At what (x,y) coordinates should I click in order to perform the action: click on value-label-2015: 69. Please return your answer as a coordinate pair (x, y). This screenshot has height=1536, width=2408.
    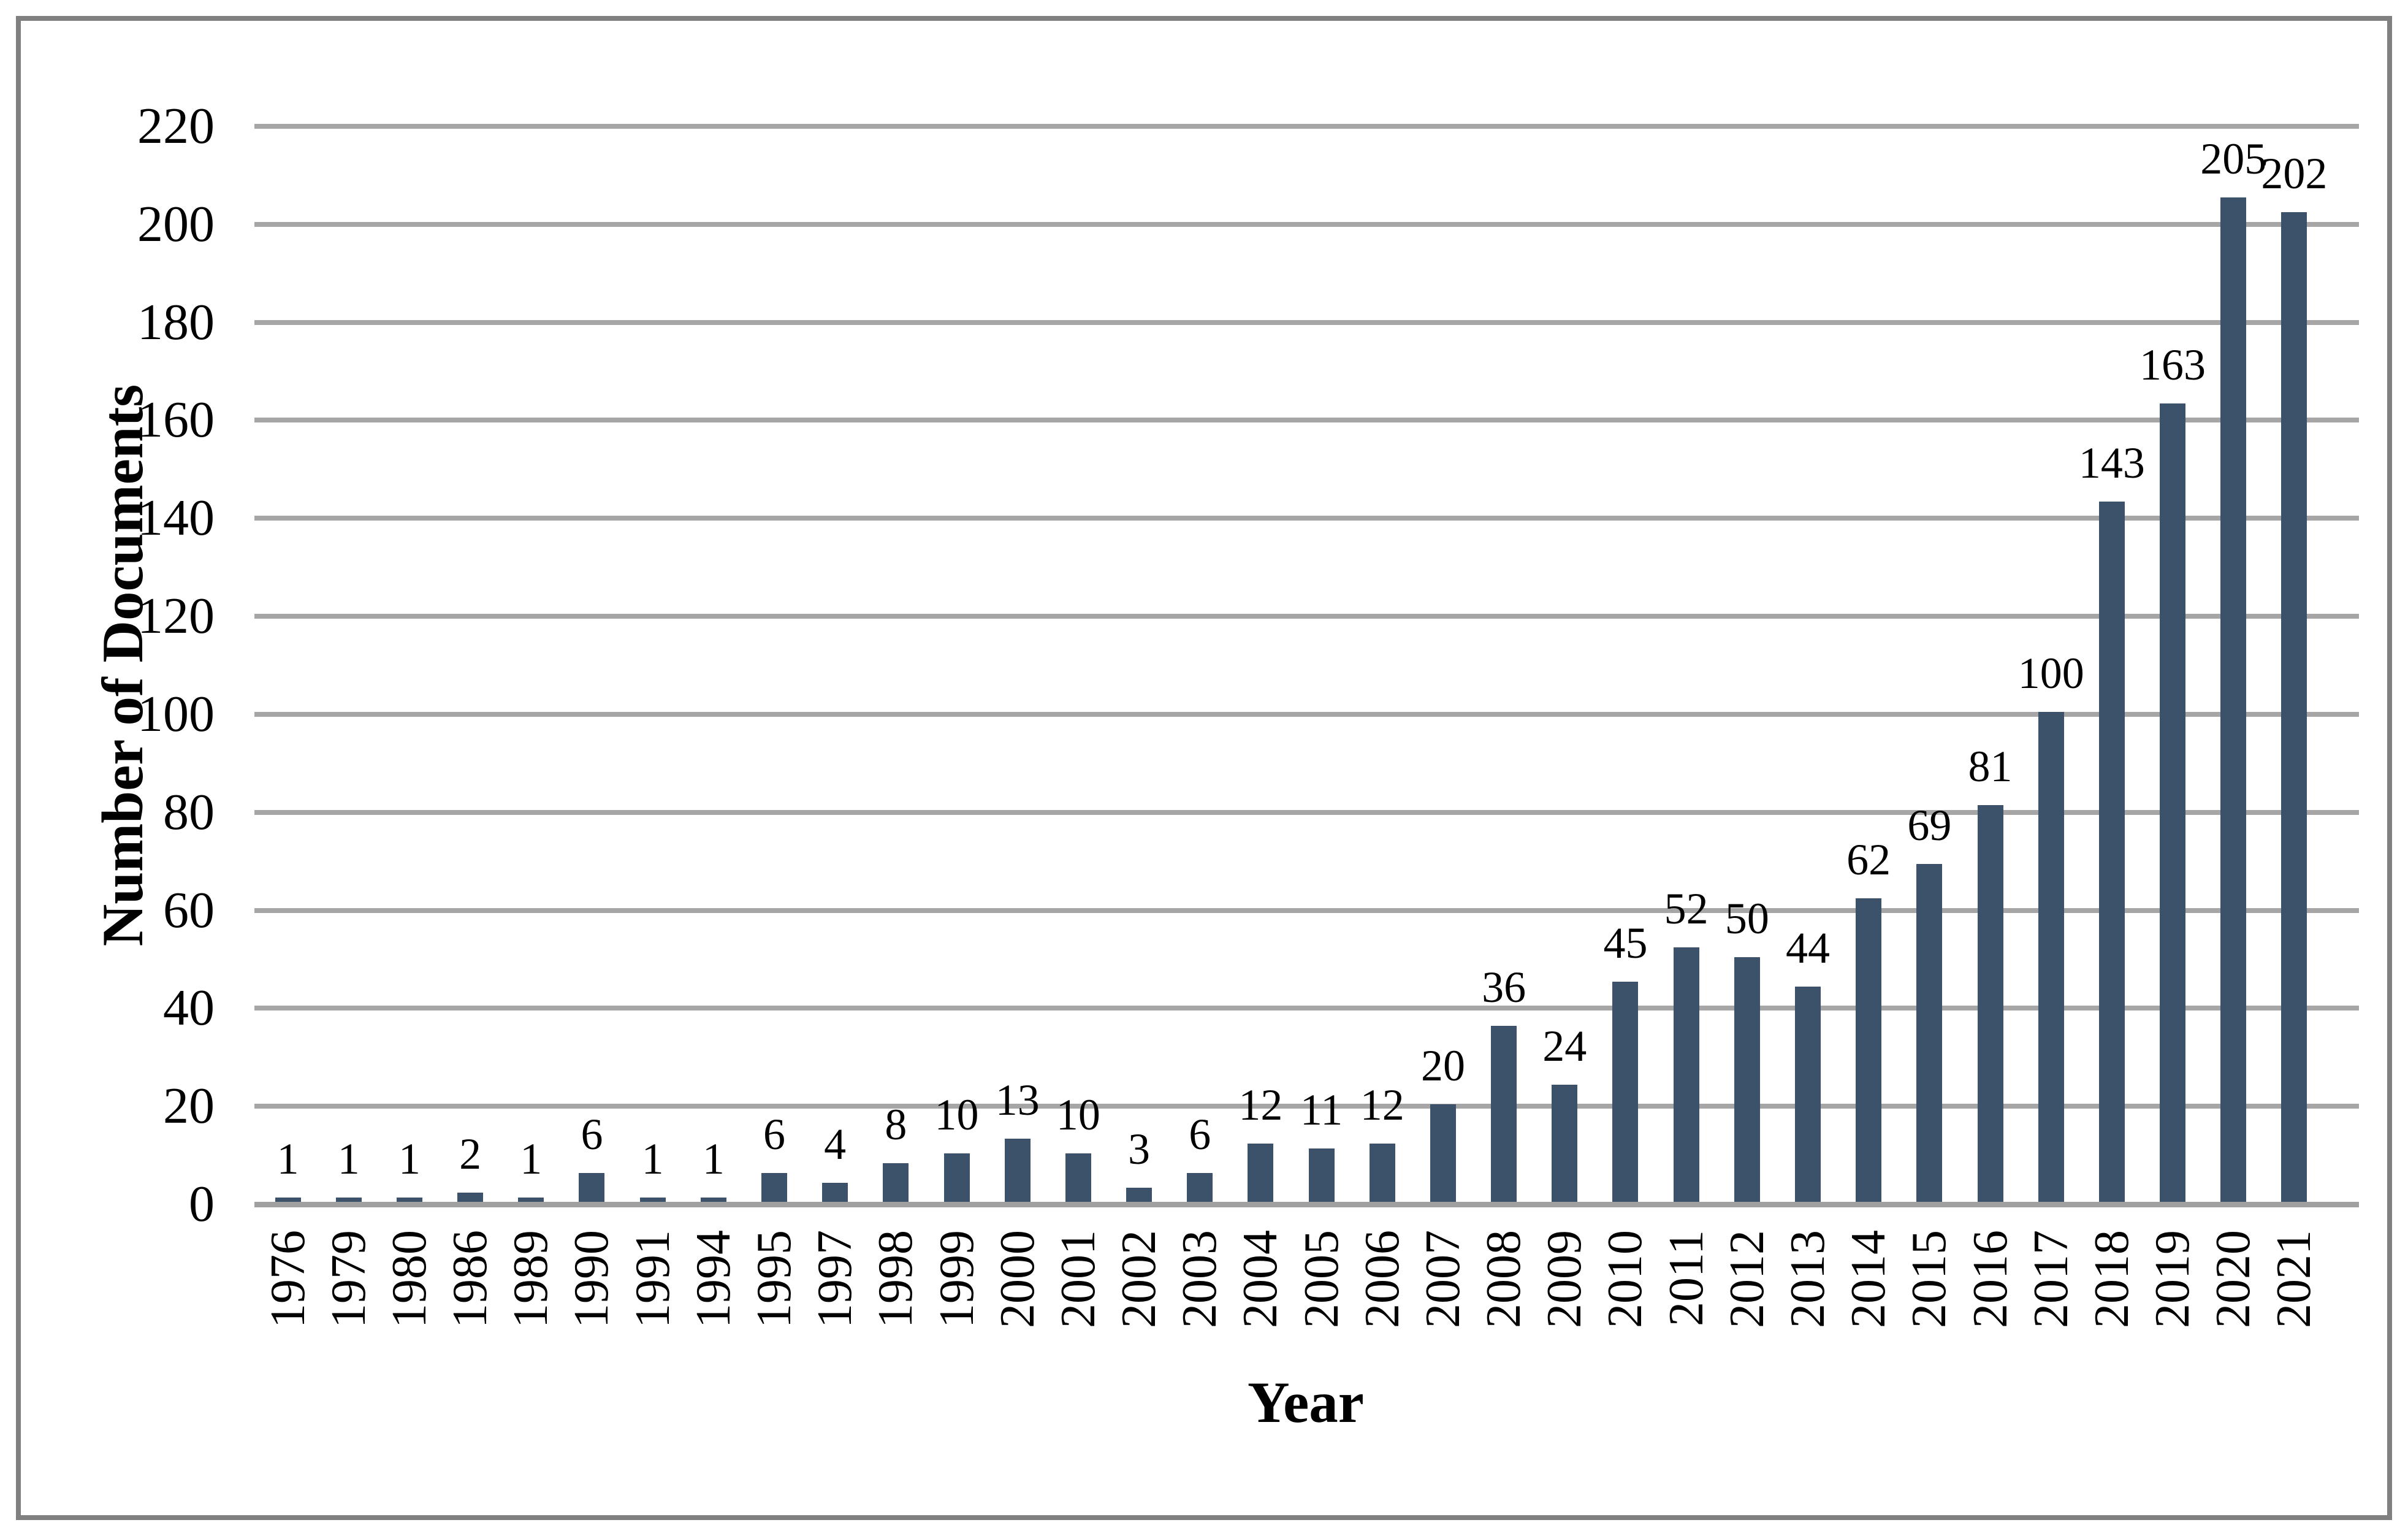
    Looking at the image, I should click on (1929, 825).